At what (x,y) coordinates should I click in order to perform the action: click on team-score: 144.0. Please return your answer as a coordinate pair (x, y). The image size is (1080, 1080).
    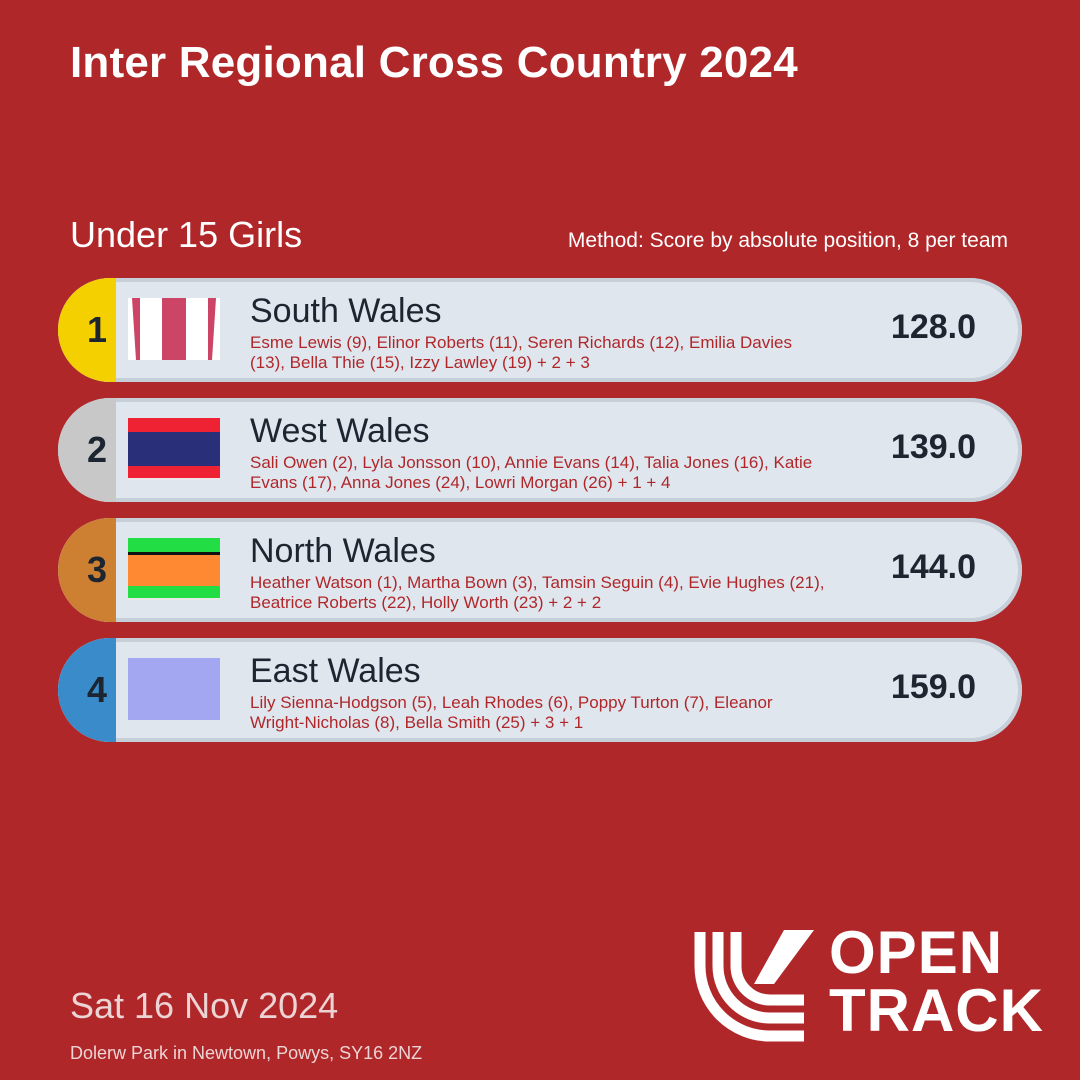
    Looking at the image, I should click on (933, 567).